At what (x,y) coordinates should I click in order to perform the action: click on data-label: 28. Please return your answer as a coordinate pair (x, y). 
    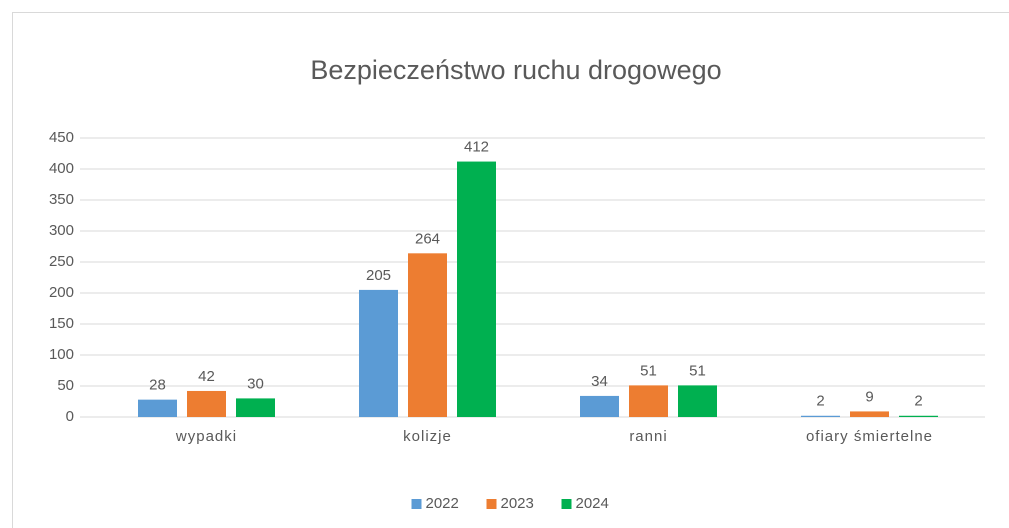
    Looking at the image, I should click on (157, 385).